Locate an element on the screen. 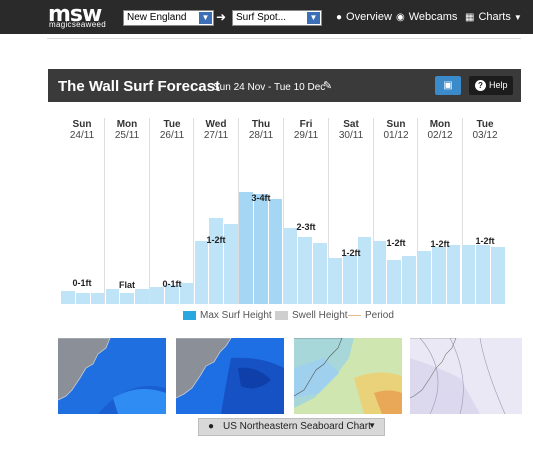  nav-charts: ▦ Charts ▼ is located at coordinates (493, 17).